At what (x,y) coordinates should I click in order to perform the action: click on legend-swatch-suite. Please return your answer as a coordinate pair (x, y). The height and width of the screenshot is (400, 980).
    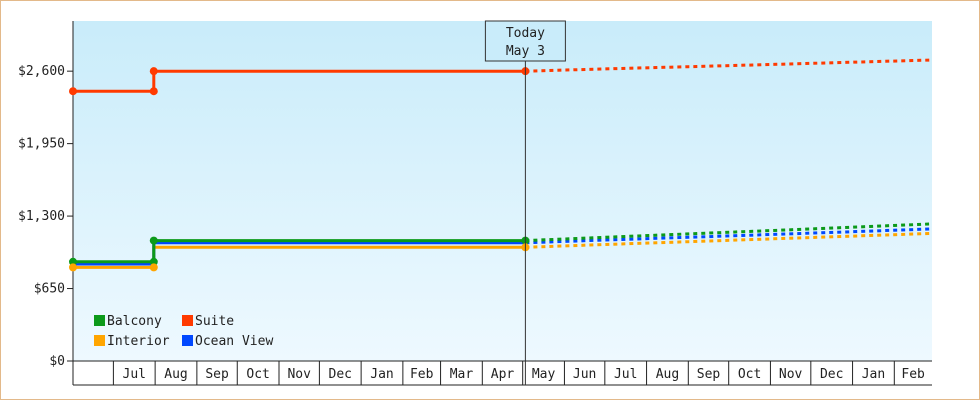
    Looking at the image, I should click on (187, 320).